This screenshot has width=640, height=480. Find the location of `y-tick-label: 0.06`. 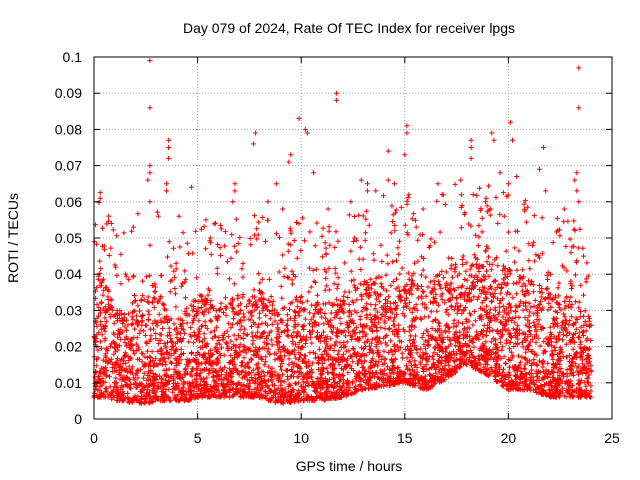

y-tick-label: 0.06 is located at coordinates (68, 202).